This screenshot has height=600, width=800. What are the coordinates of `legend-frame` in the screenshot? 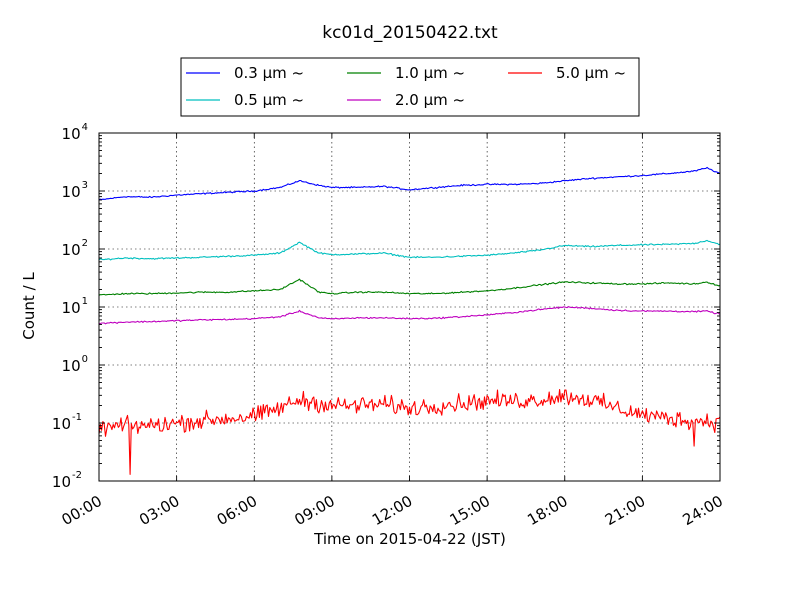 It's located at (410, 87).